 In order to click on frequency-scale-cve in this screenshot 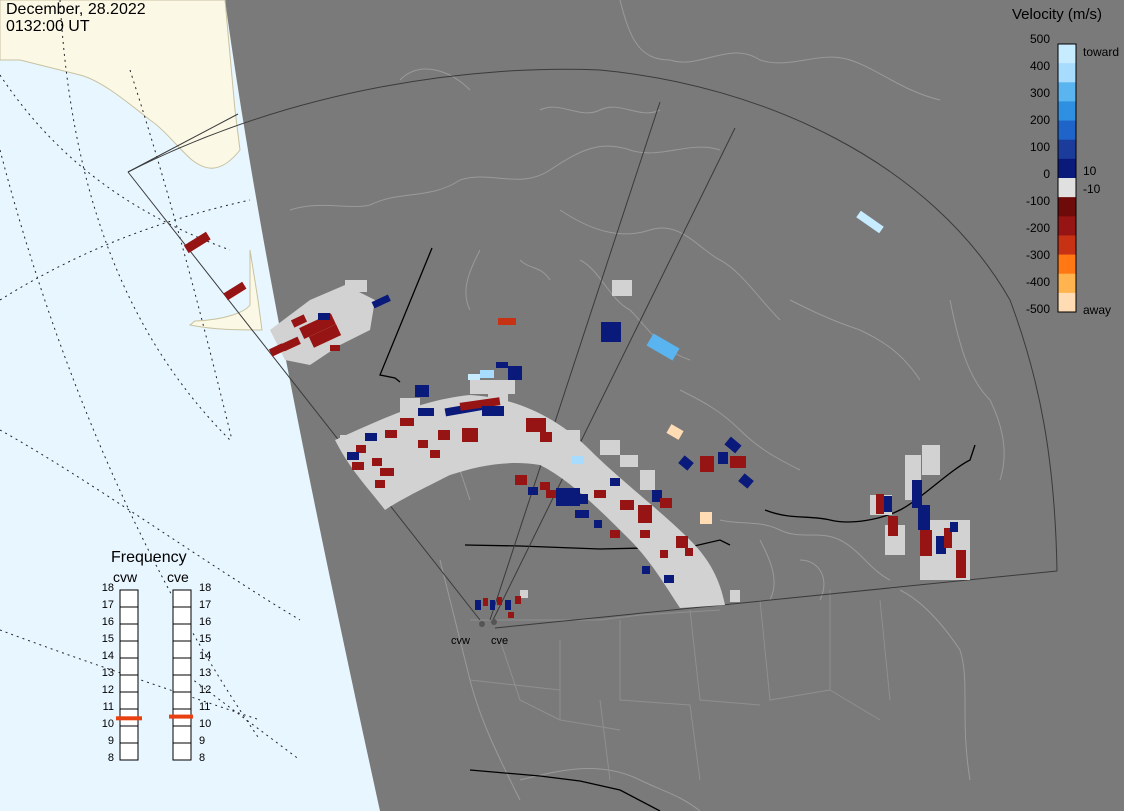, I will do `click(182, 675)`.